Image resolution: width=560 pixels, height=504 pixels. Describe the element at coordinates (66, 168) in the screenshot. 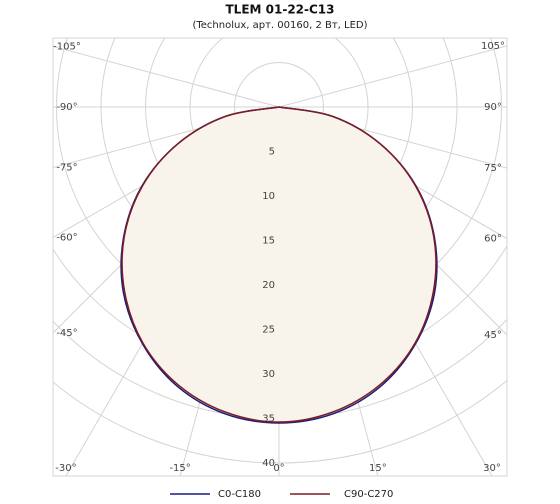

I see `angle-tick-label: -75°` at that location.